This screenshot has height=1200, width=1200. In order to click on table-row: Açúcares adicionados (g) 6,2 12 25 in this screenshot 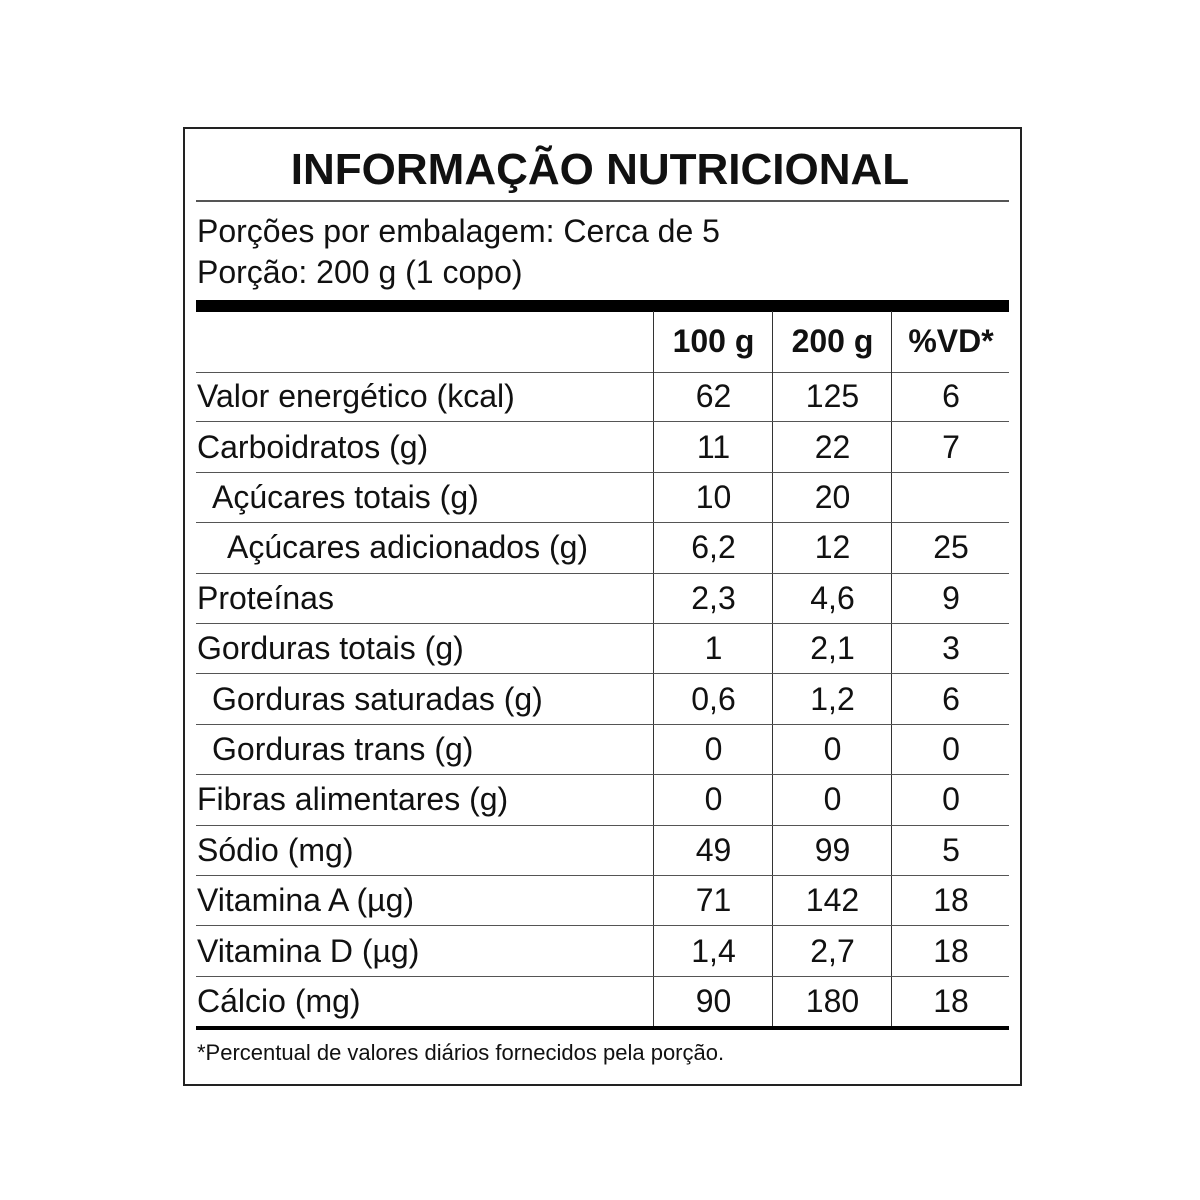, I will do `click(603, 548)`.